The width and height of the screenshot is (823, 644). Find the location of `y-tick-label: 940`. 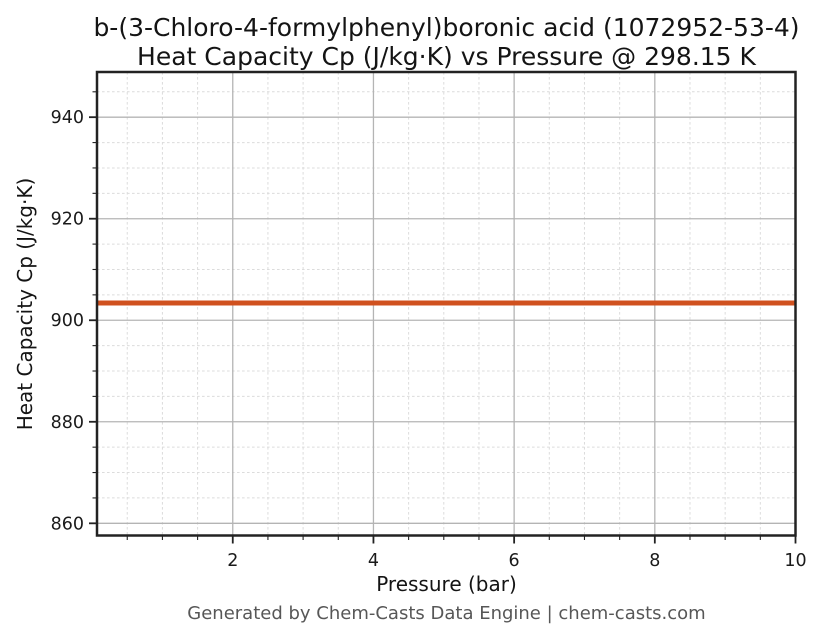

y-tick-label: 940 is located at coordinates (67, 118).